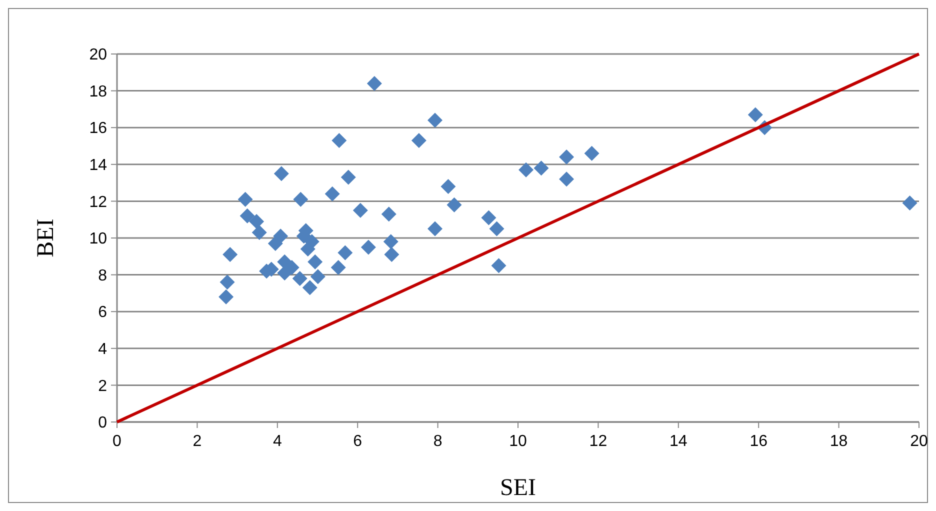 The width and height of the screenshot is (936, 511). Describe the element at coordinates (103, 313) in the screenshot. I see `y-tick-label: 6` at that location.